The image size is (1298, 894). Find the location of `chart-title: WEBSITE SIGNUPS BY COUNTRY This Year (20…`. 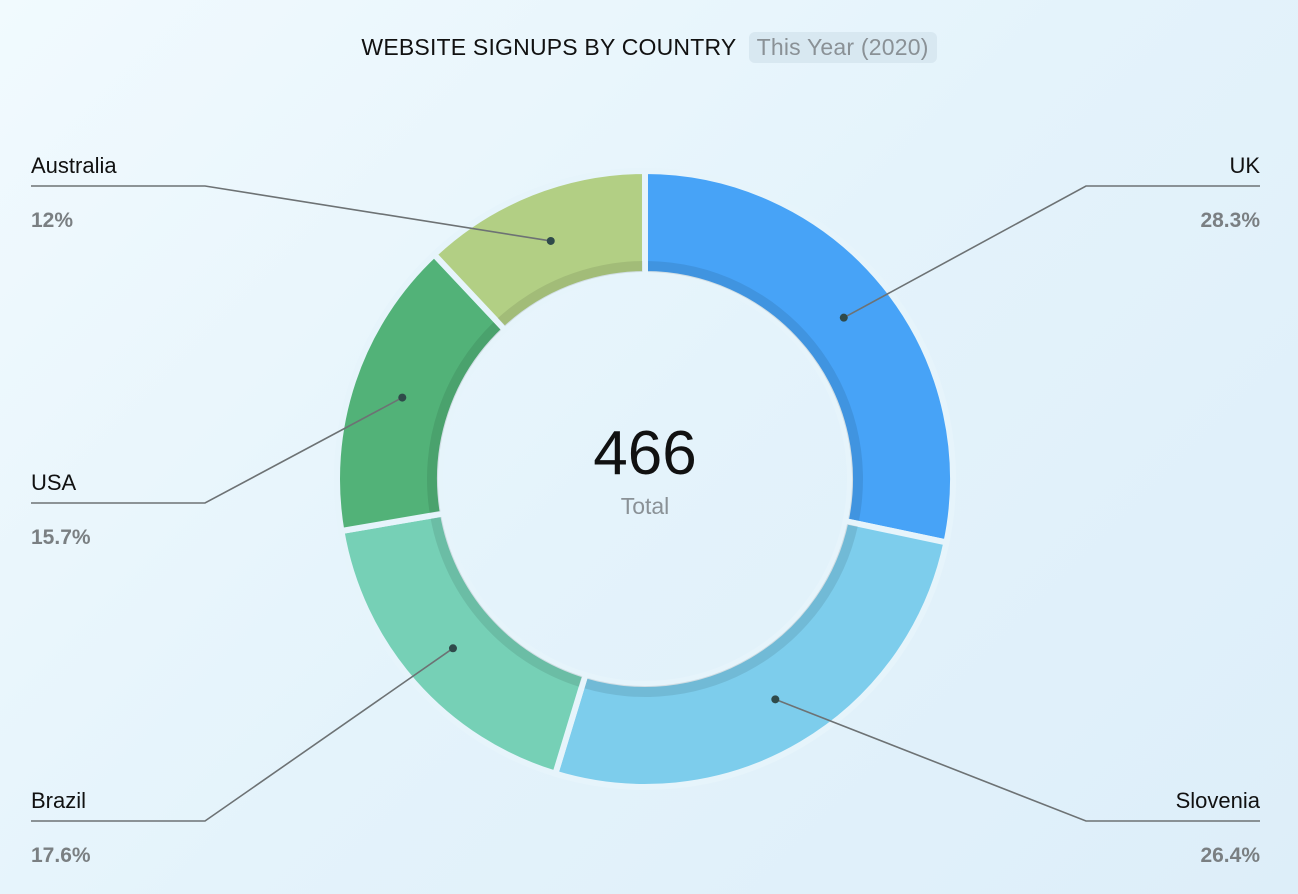

chart-title: WEBSITE SIGNUPS BY COUNTRY This Year (20… is located at coordinates (649, 47).